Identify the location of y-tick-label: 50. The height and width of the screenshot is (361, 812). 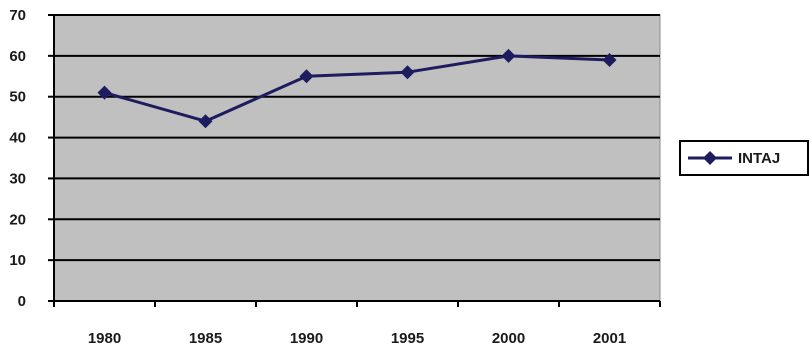
(17, 97).